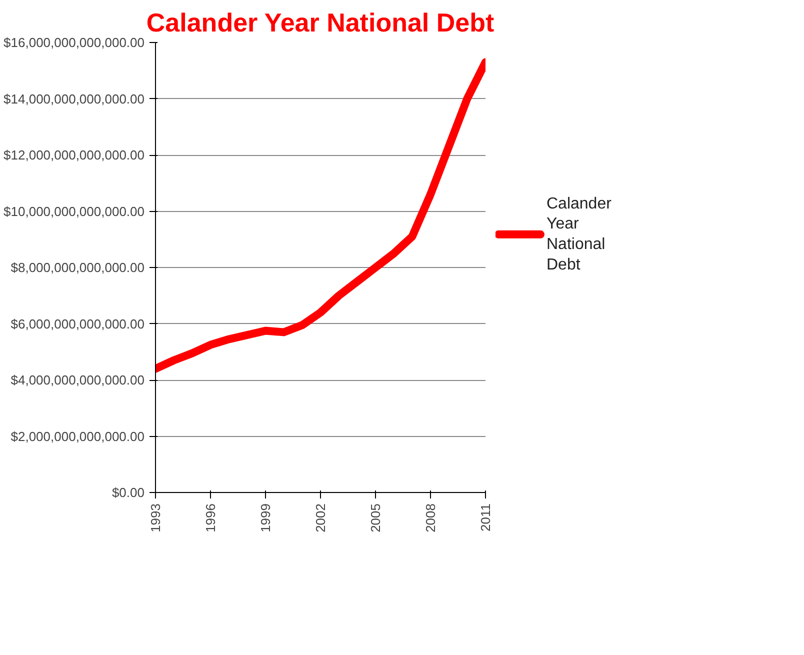 Image resolution: width=804 pixels, height=655 pixels. Describe the element at coordinates (74, 42) in the screenshot. I see `y-tick-label: $16,000,000,000,000.00` at that location.